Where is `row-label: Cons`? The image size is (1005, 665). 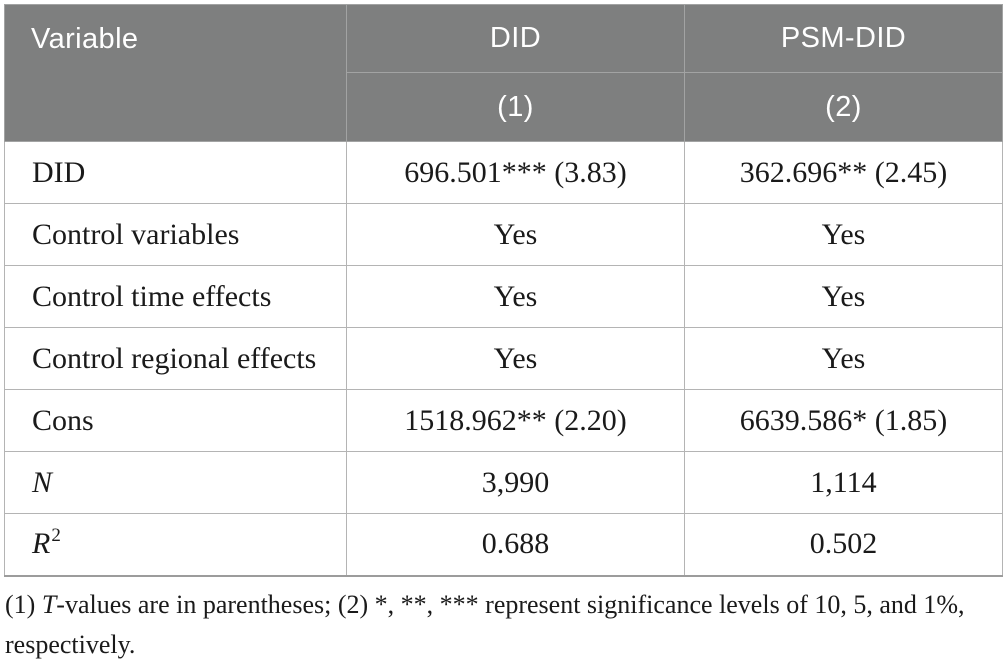
row-label: Cons is located at coordinates (175, 420).